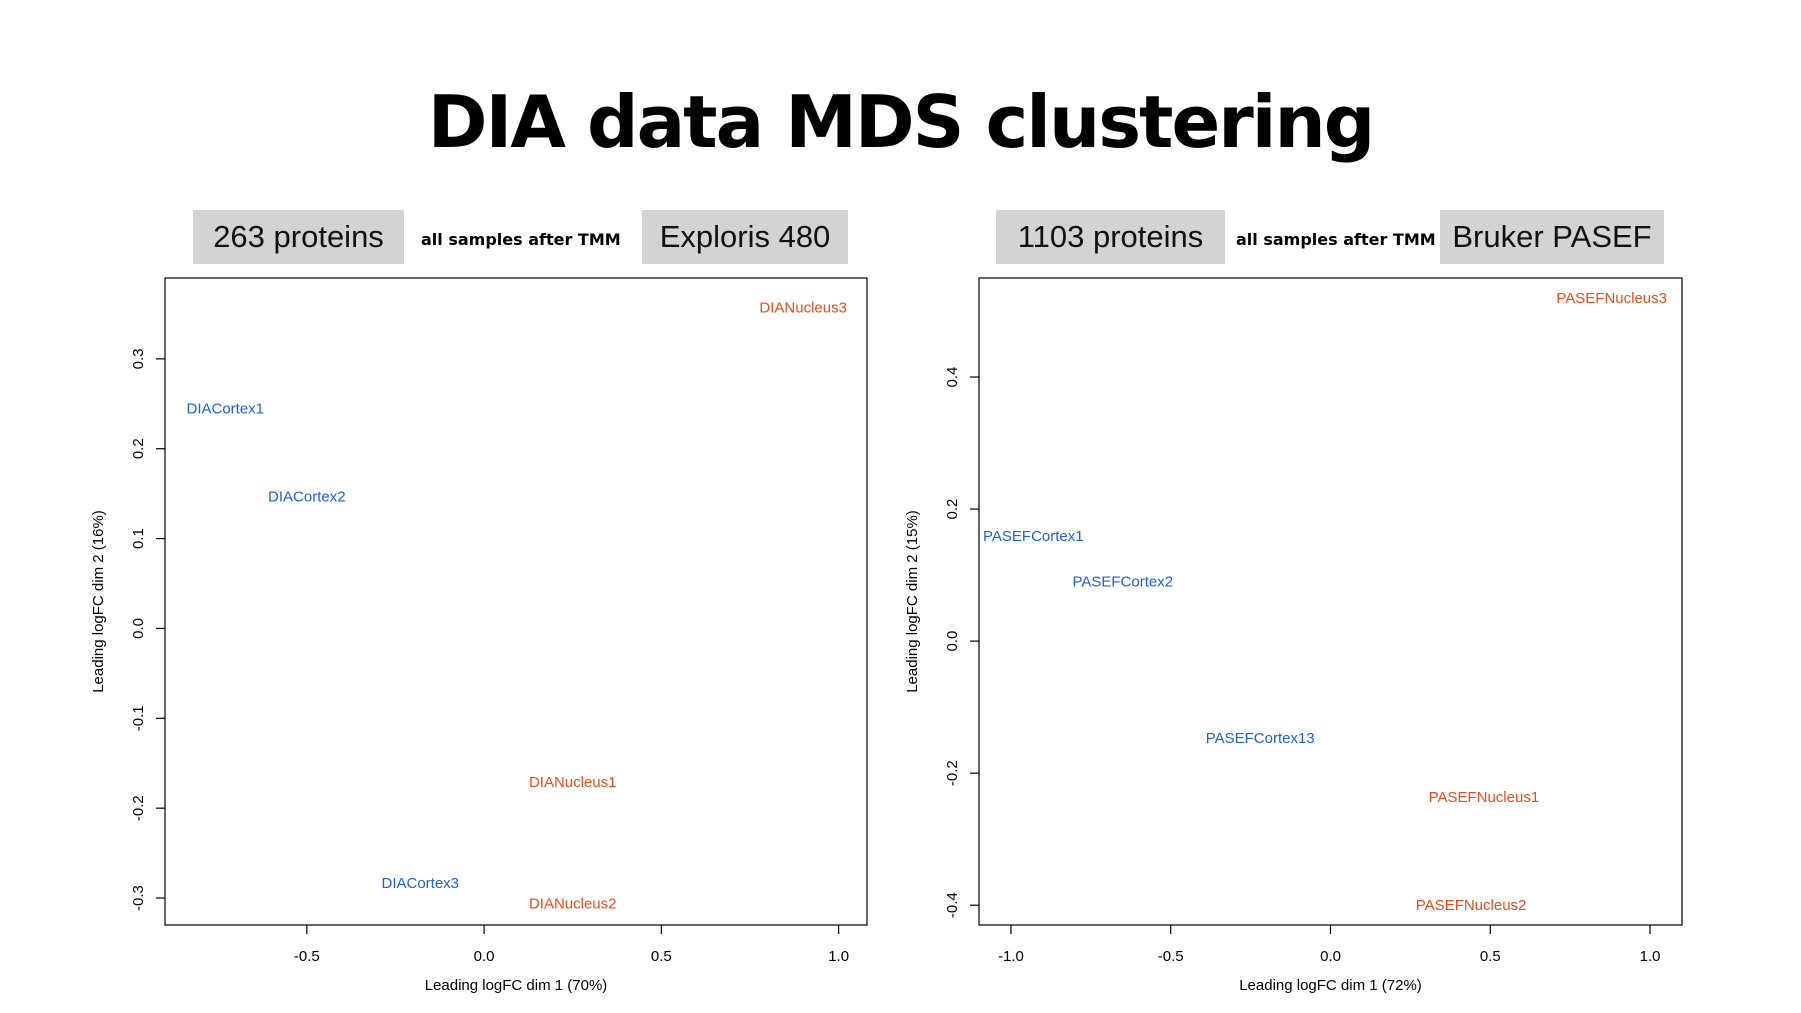 This screenshot has height=1013, width=1801. Describe the element at coordinates (98, 601) in the screenshot. I see `y-axis-label: Leading logFC dim 2 (16%)` at that location.